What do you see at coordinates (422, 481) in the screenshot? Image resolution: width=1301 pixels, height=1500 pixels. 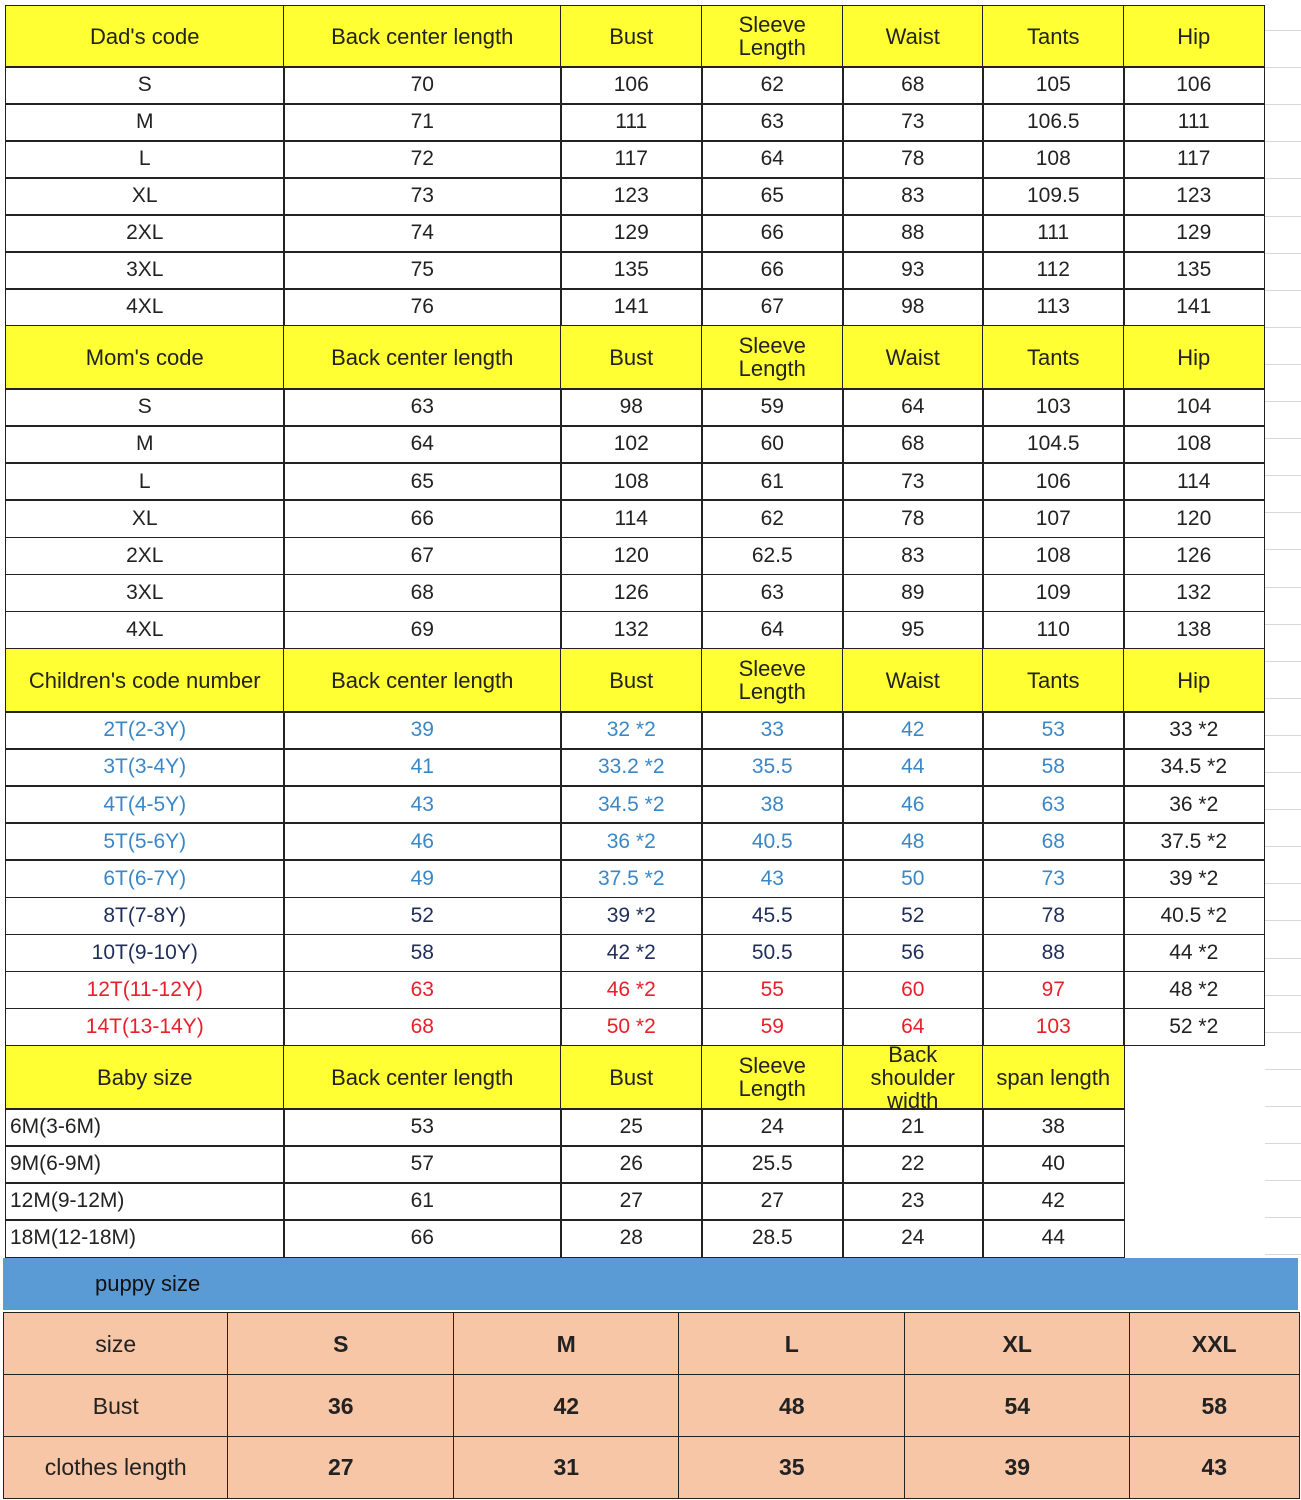 I see `mom-table-cell: 65` at bounding box center [422, 481].